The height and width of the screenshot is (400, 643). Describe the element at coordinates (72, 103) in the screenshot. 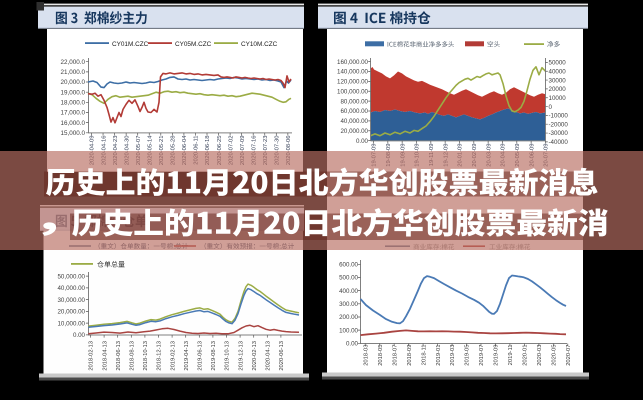

I see `svg-text: 18,000.0` at that location.